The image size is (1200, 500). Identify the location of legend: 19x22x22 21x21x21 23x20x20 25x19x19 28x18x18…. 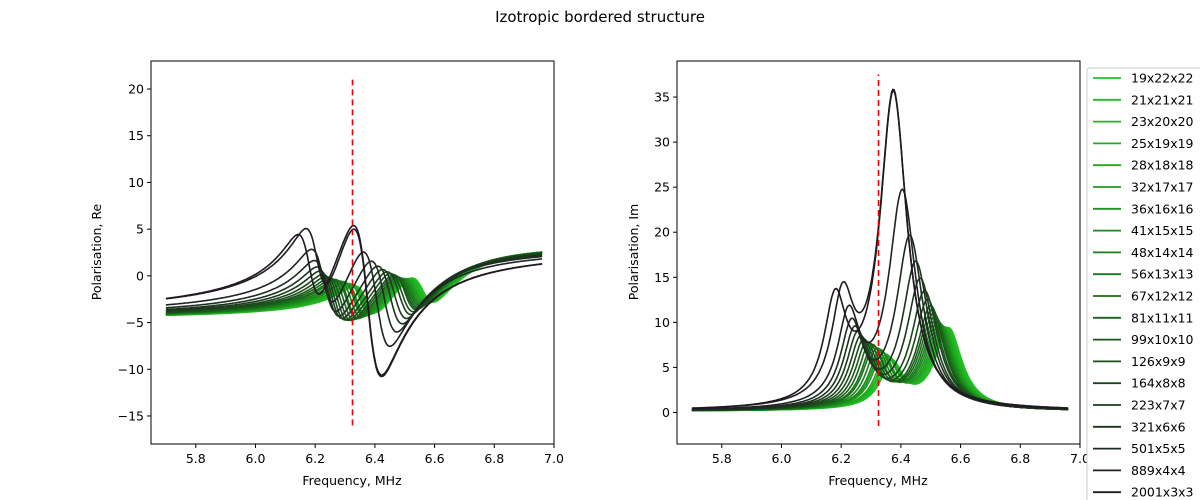
(1143, 283).